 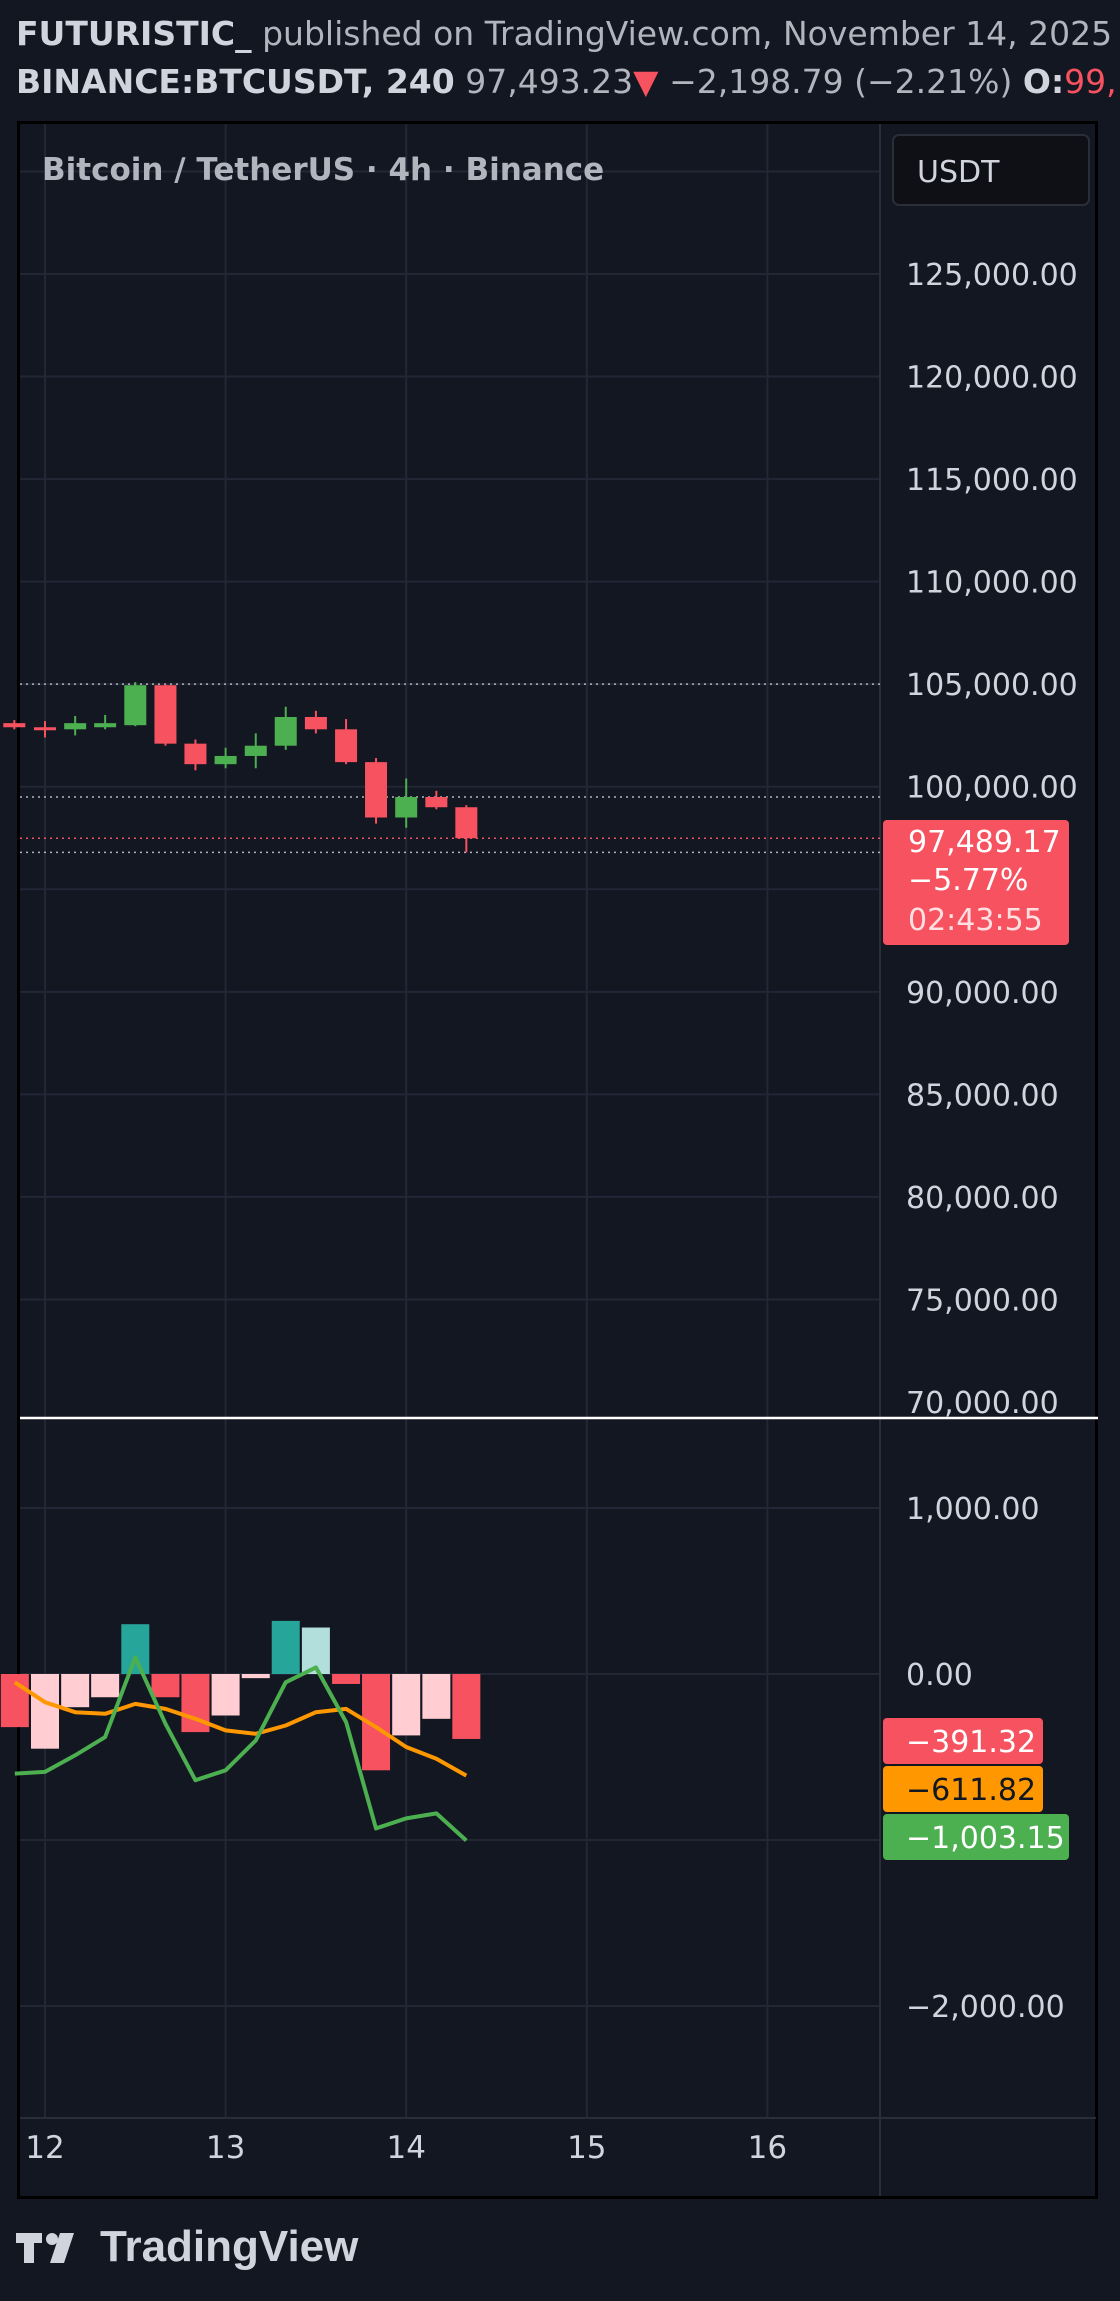 I want to click on last-price-change: −5.77%, so click(x=968, y=880).